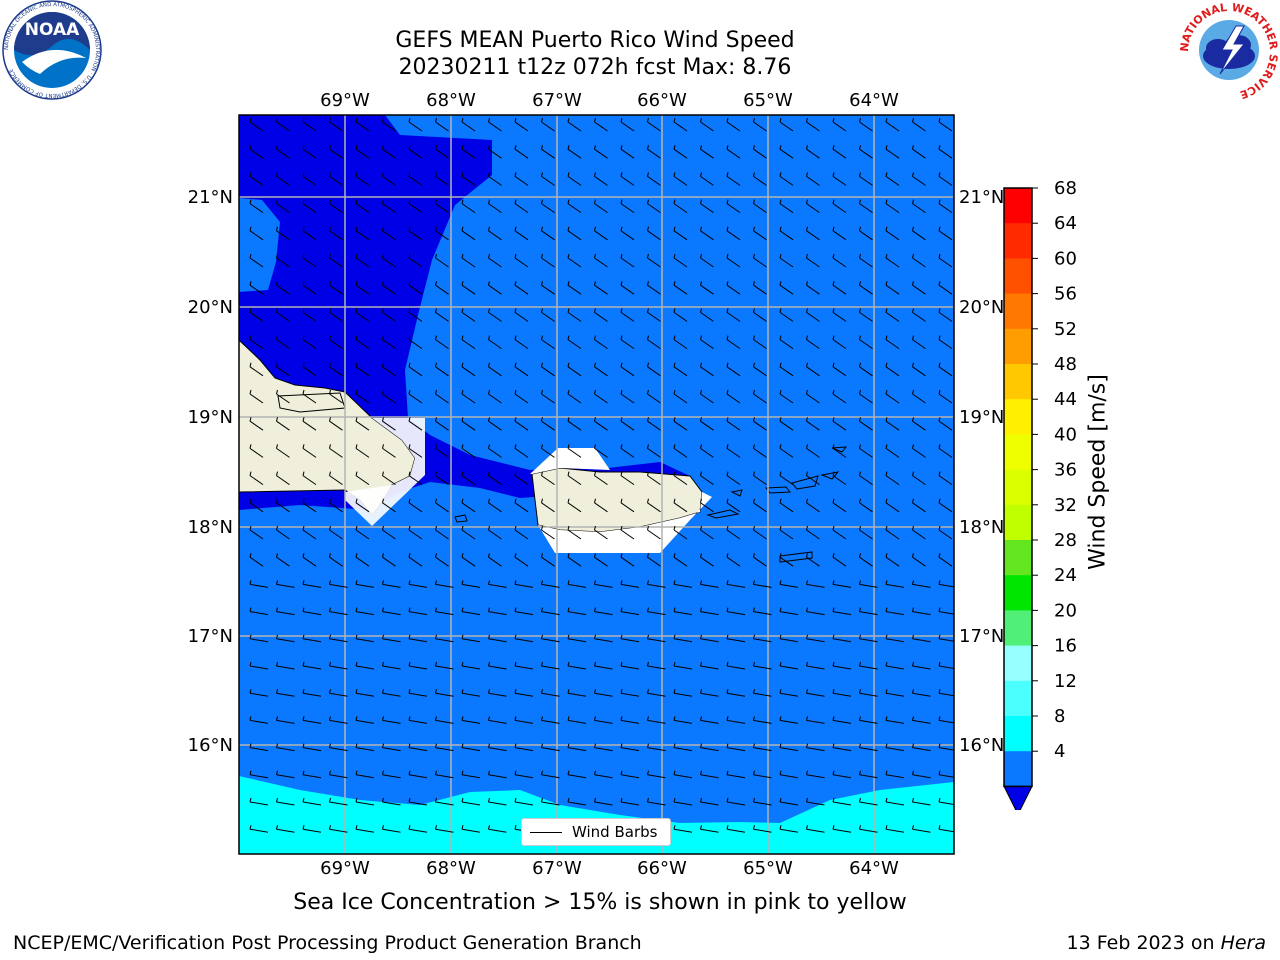 The height and width of the screenshot is (960, 1280). Describe the element at coordinates (210, 417) in the screenshot. I see `lat-label-left: 19°N` at that location.